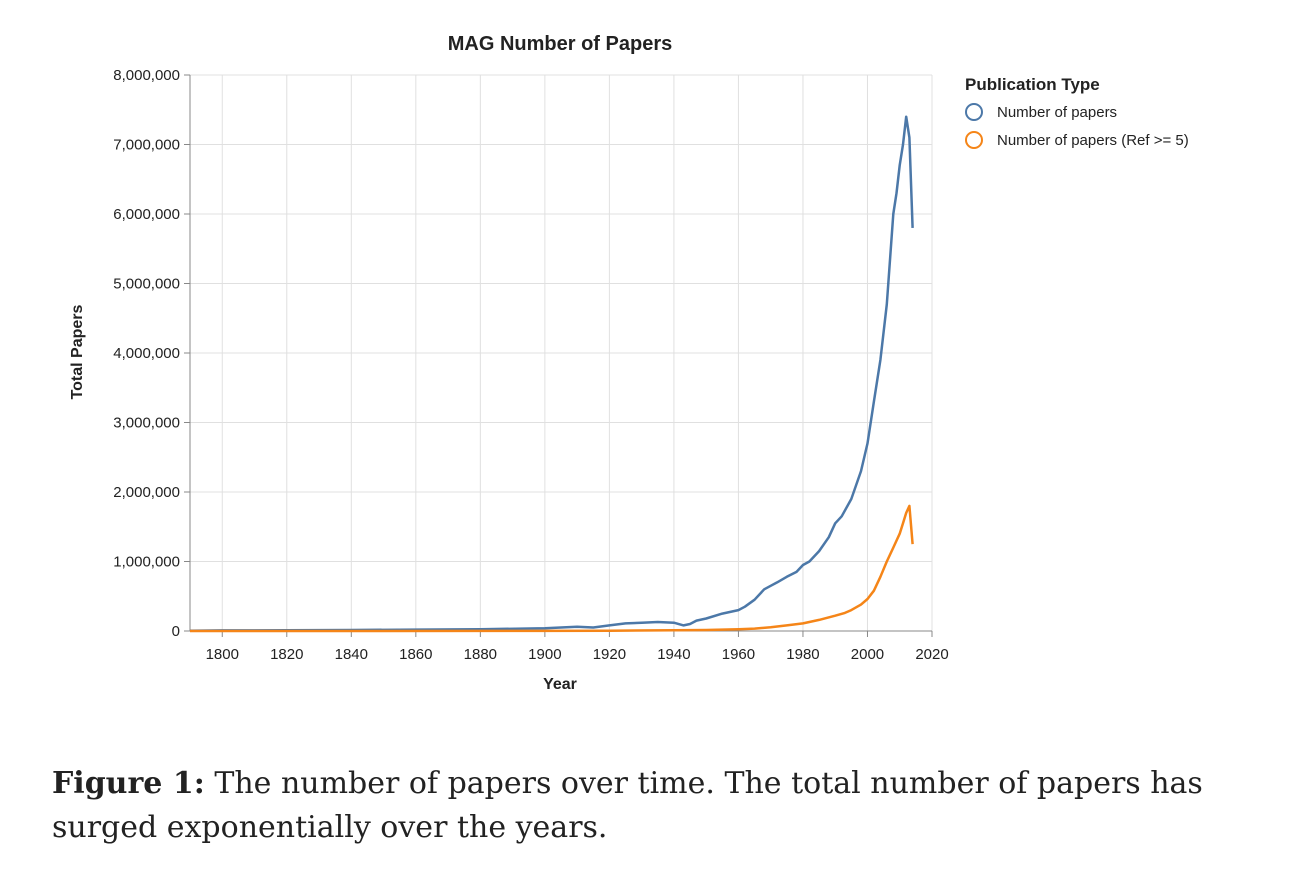 The width and height of the screenshot is (1302, 882). Describe the element at coordinates (146, 75) in the screenshot. I see `y-tick-label: 8,000,000` at that location.